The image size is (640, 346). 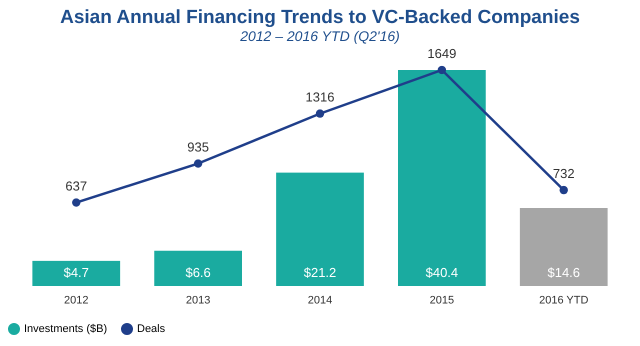 I want to click on data-label: $21.2, so click(x=320, y=272).